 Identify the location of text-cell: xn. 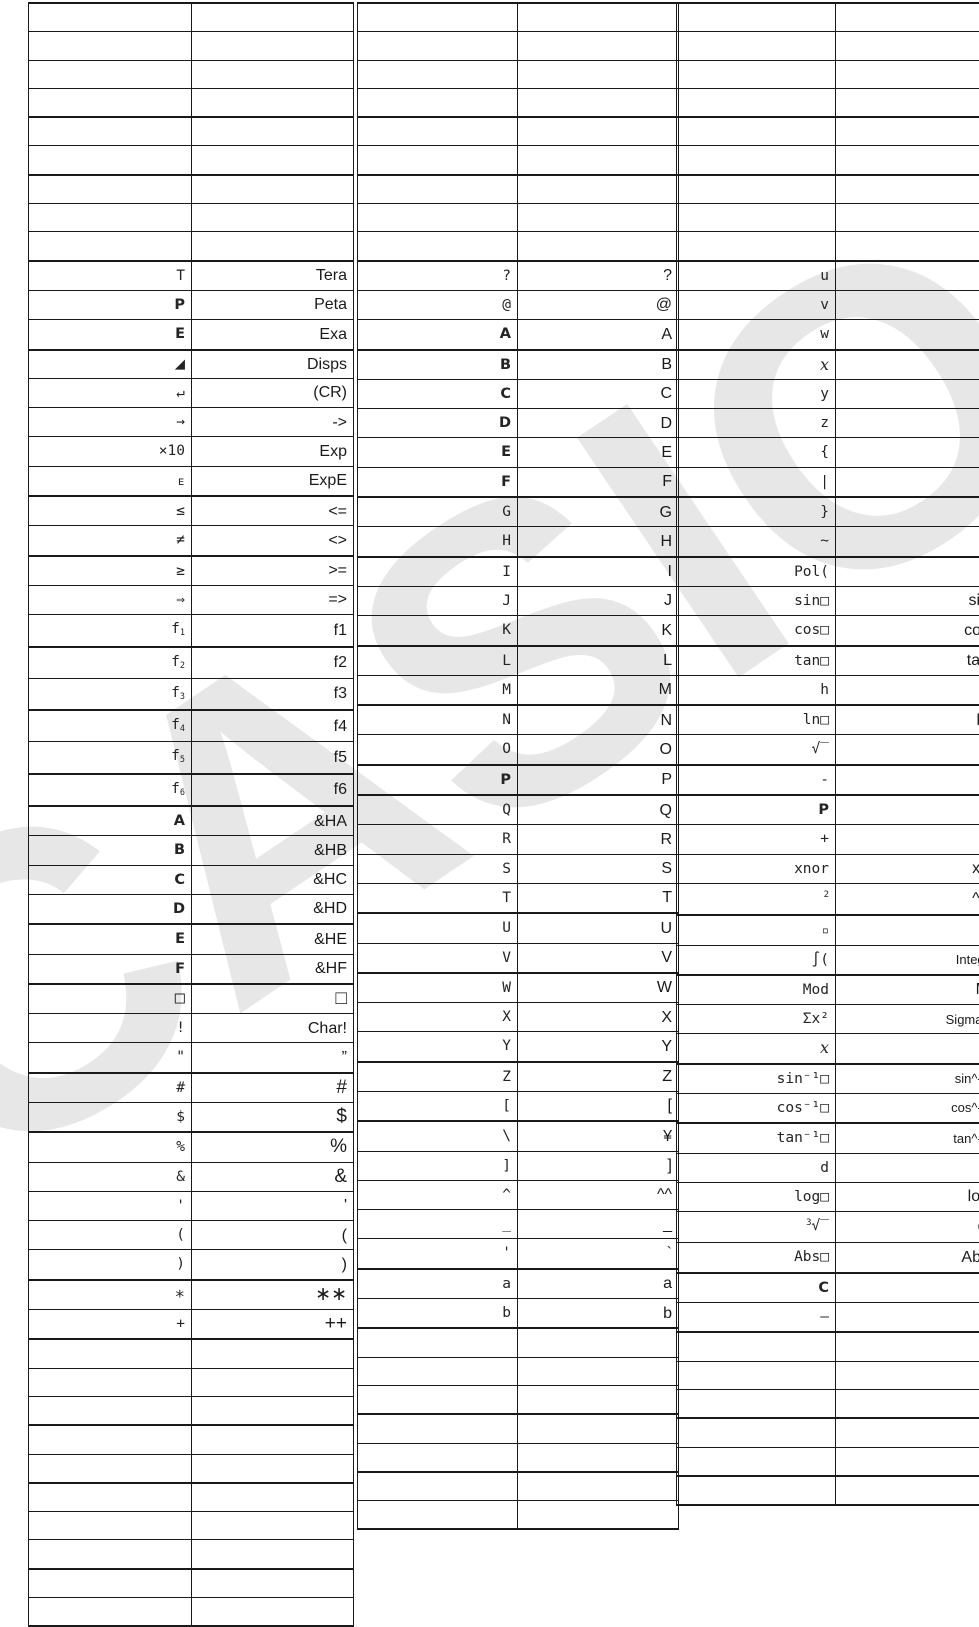
(907, 868).